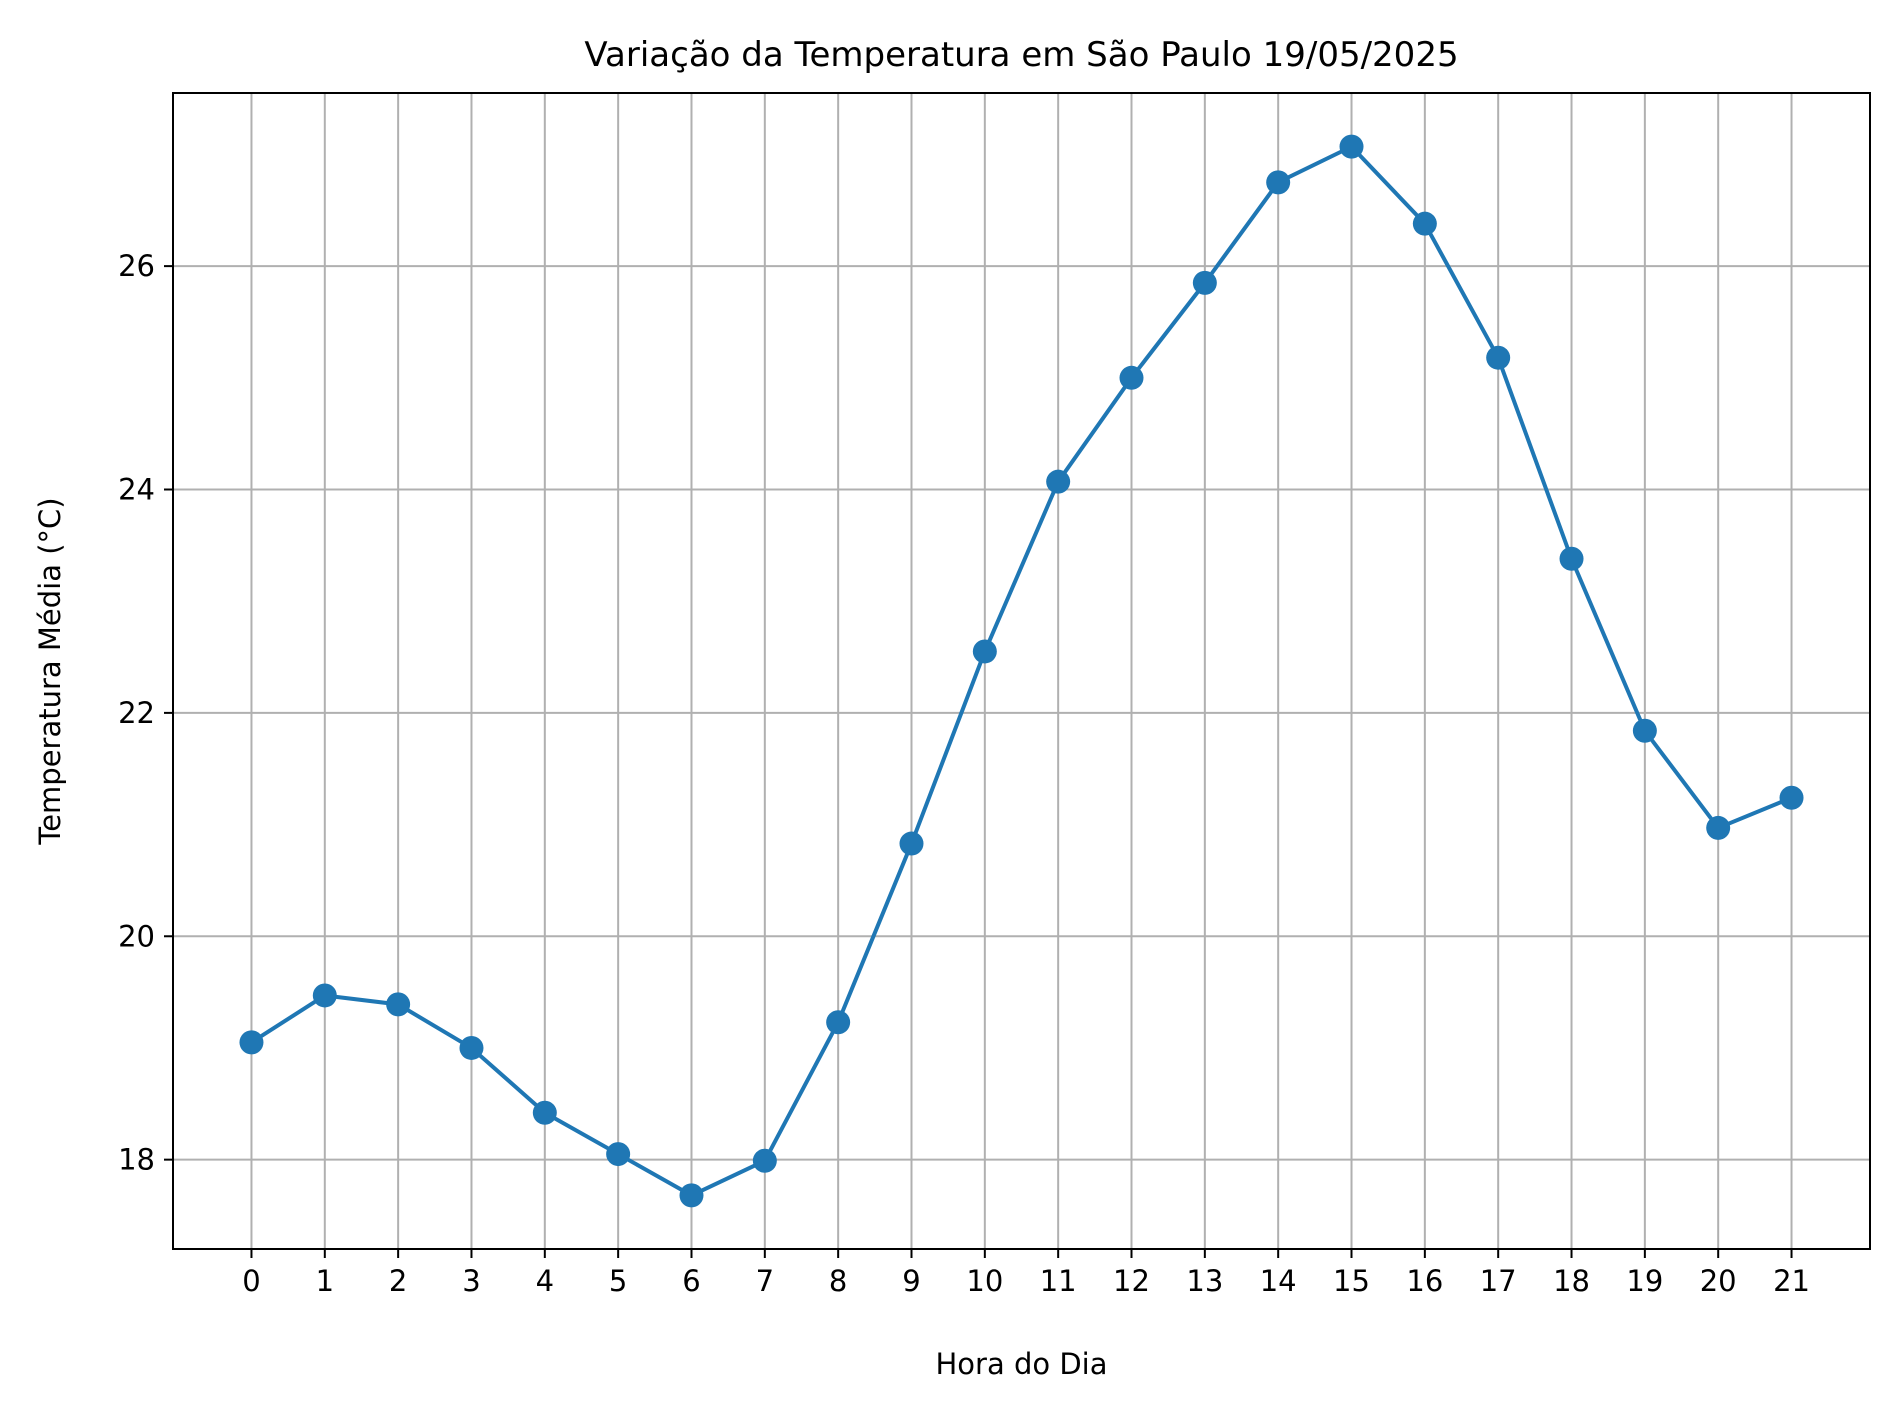 This screenshot has width=1889, height=1407. I want to click on x-tick-label: 4, so click(545, 1281).